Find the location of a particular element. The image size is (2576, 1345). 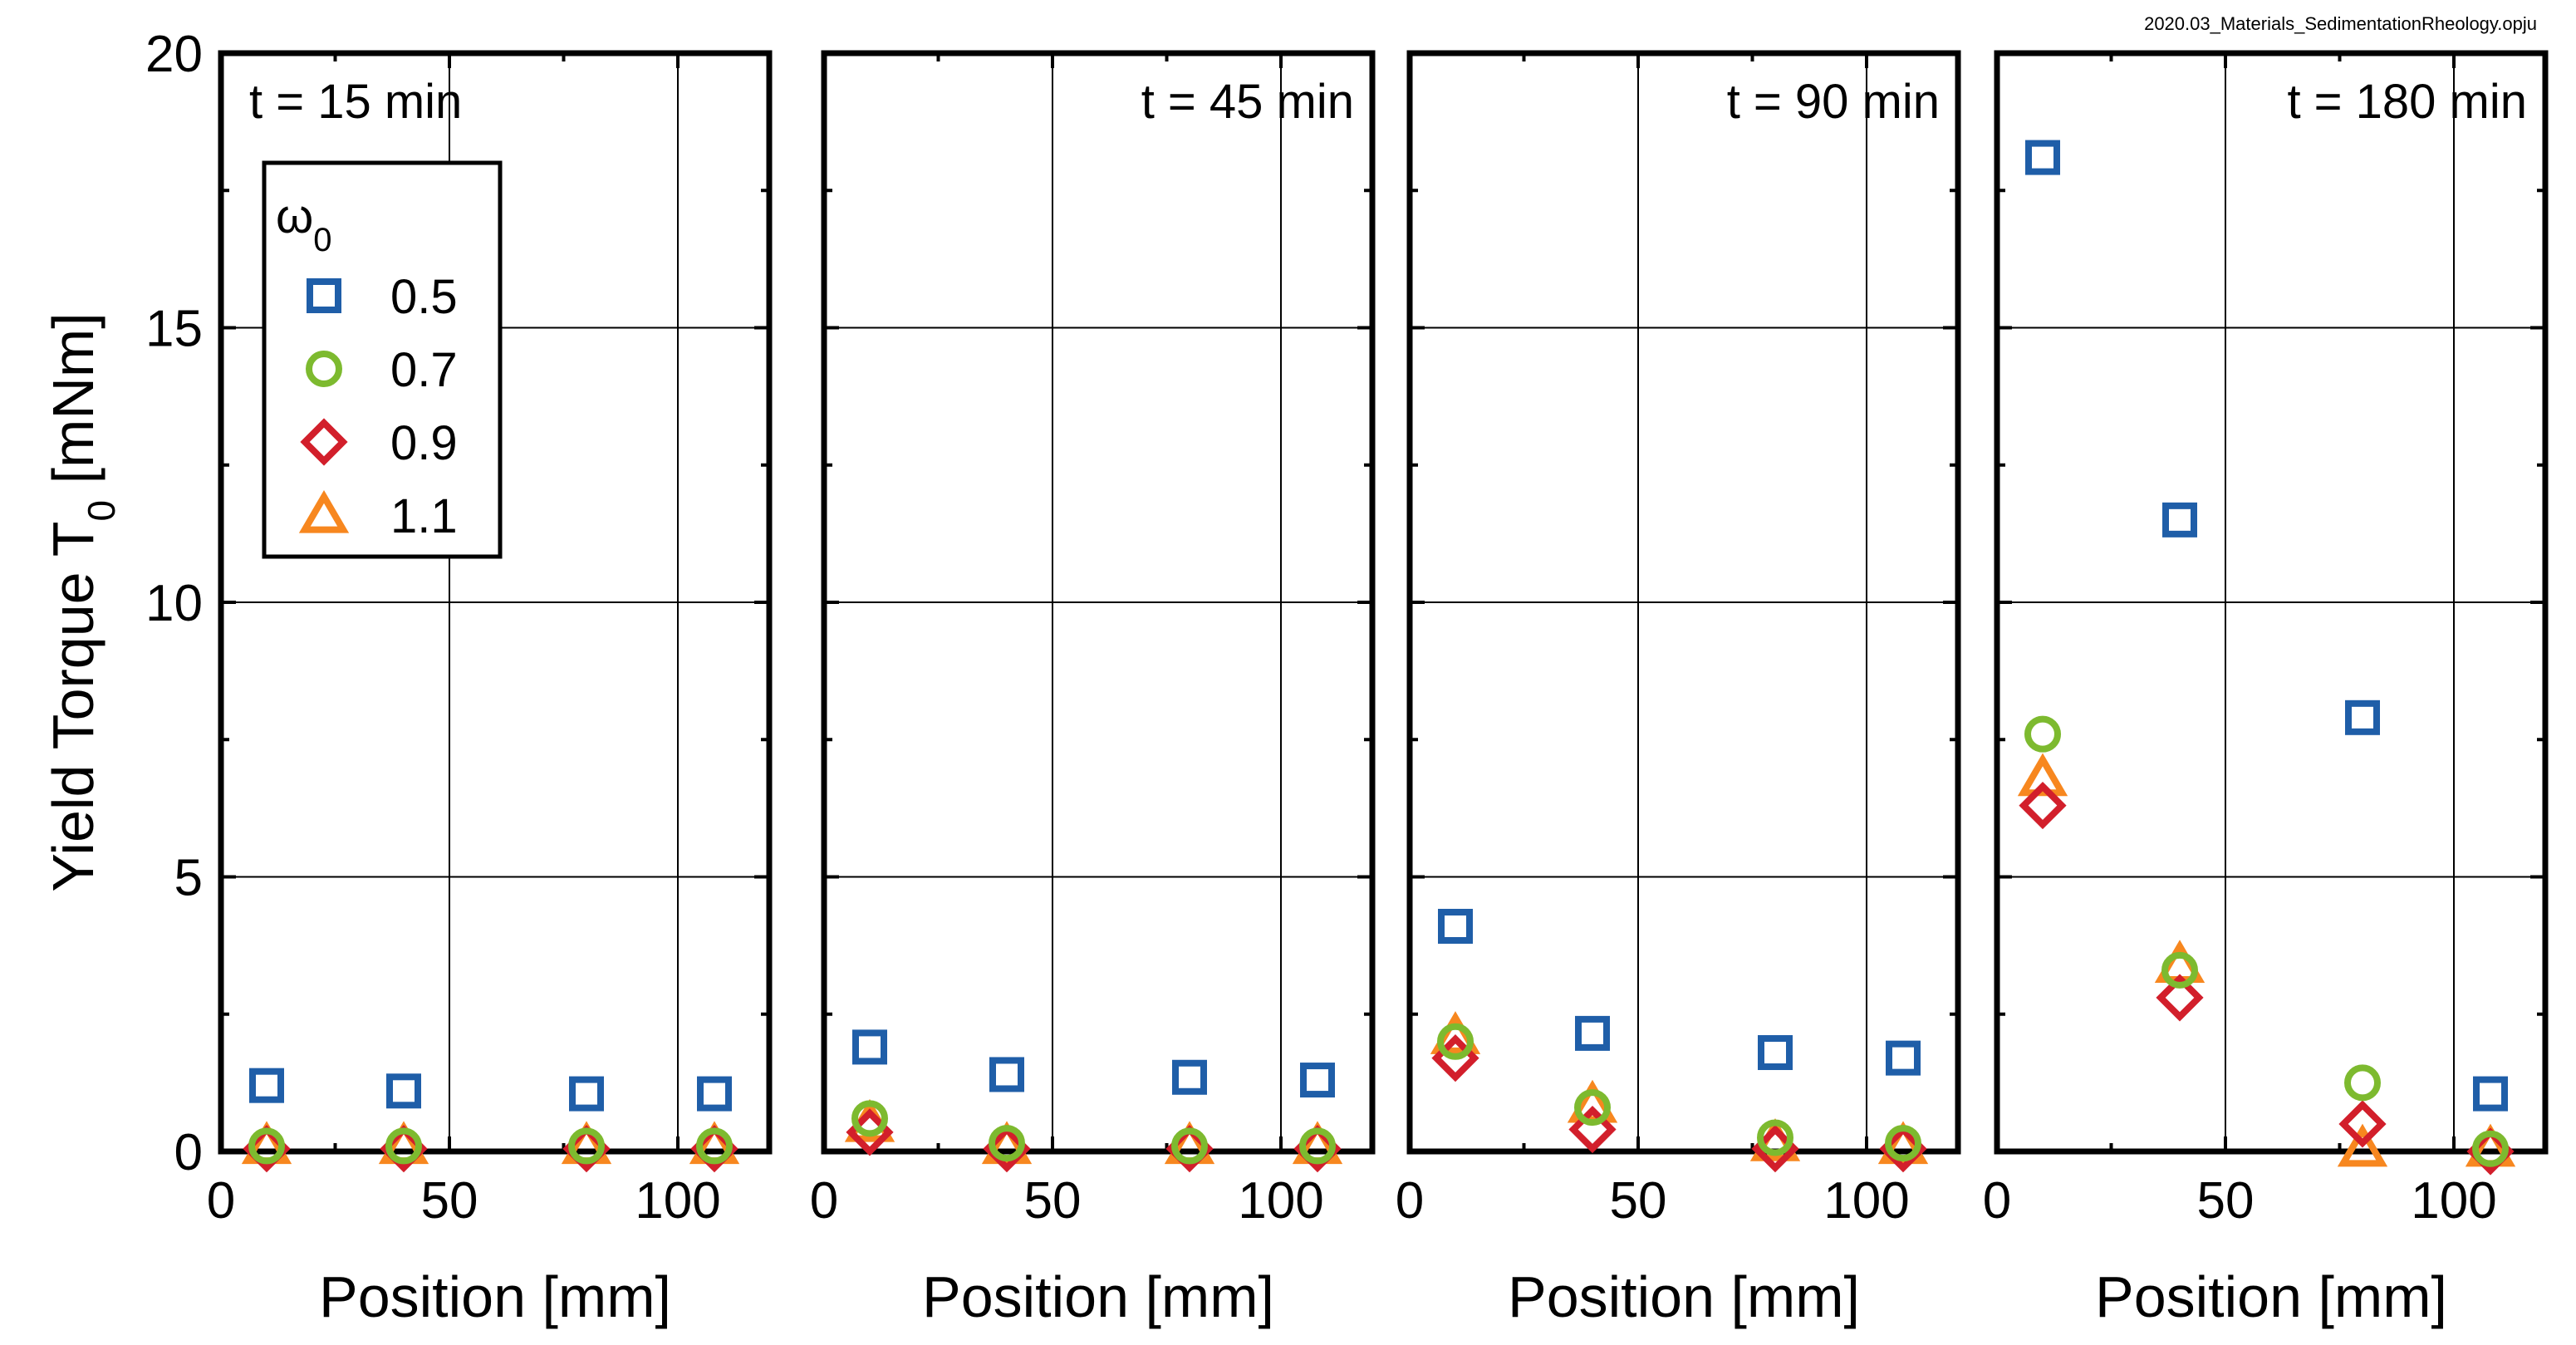

y-title-main: Yield Torque T is located at coordinates (73, 706).